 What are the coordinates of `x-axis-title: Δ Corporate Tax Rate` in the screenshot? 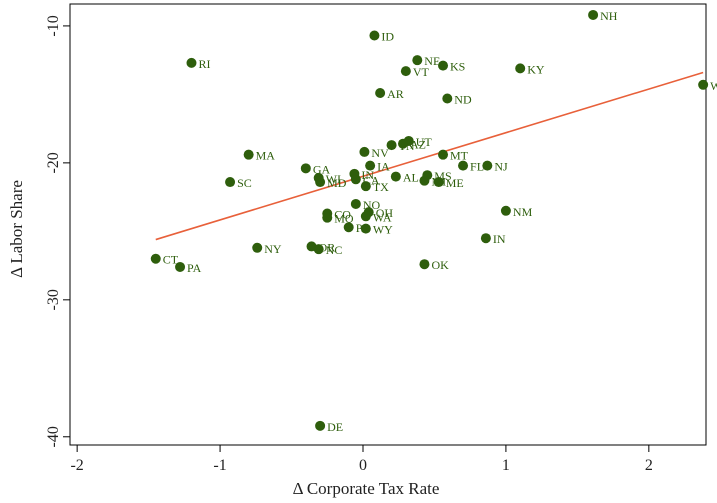 It's located at (366, 488).